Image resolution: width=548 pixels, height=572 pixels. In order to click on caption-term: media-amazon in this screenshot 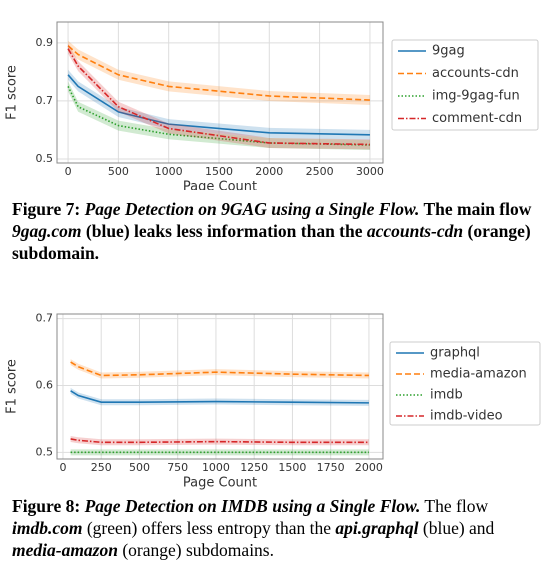, I will do `click(65, 550)`.